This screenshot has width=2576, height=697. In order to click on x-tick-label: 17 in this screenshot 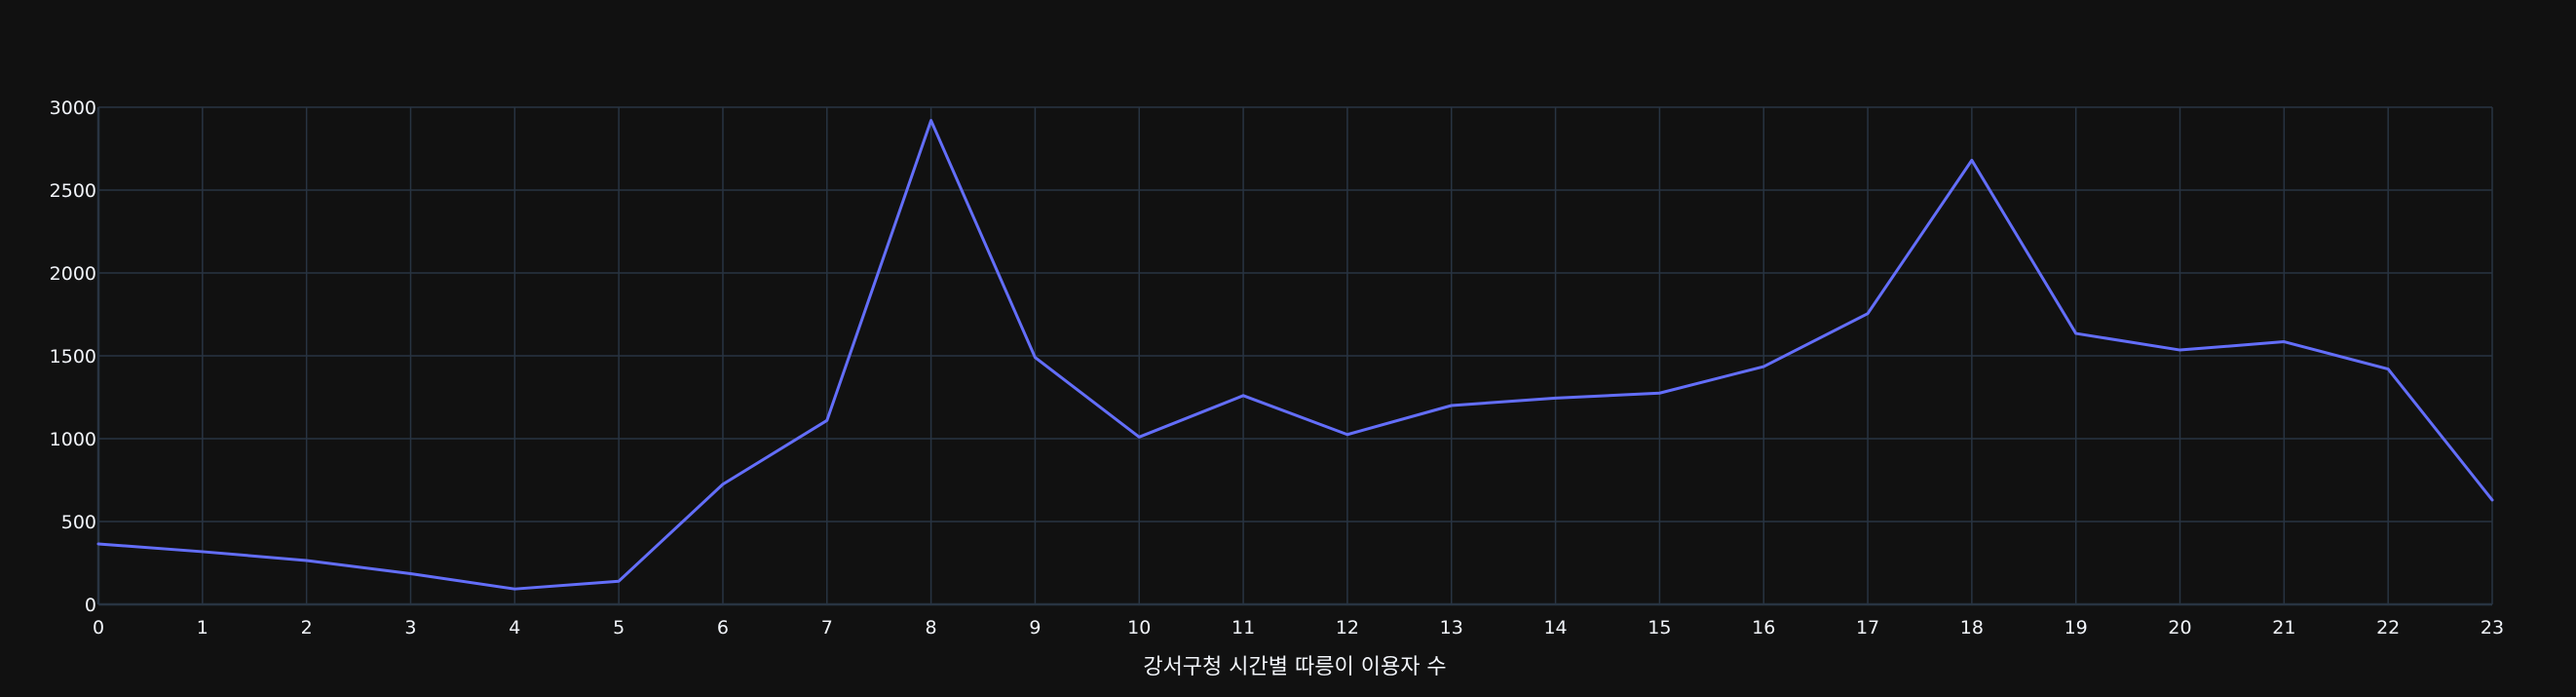, I will do `click(1867, 628)`.